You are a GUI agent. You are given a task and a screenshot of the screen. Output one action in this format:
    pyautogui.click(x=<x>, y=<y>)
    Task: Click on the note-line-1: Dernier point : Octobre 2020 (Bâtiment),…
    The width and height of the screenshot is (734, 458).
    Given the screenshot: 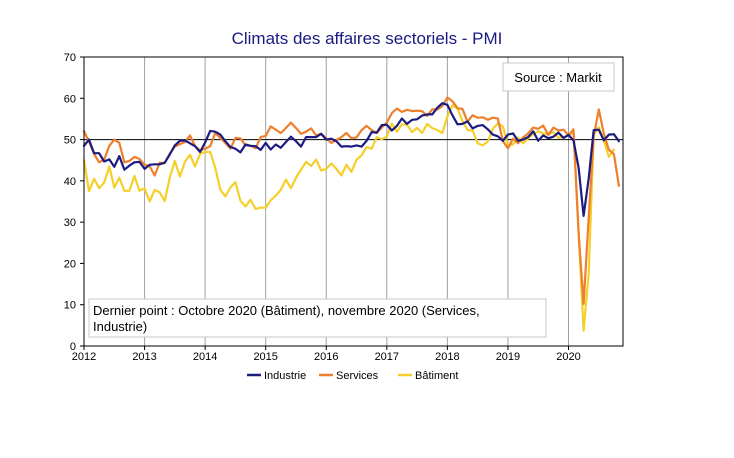 What is the action you would take?
    pyautogui.click(x=286, y=310)
    